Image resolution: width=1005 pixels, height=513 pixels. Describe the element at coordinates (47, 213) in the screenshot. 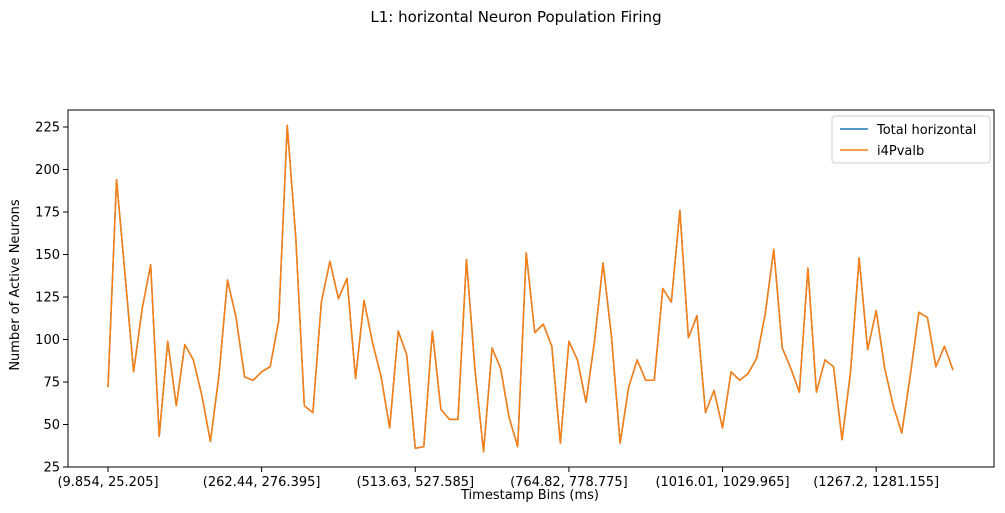

I see `y-tick-label: 175` at that location.